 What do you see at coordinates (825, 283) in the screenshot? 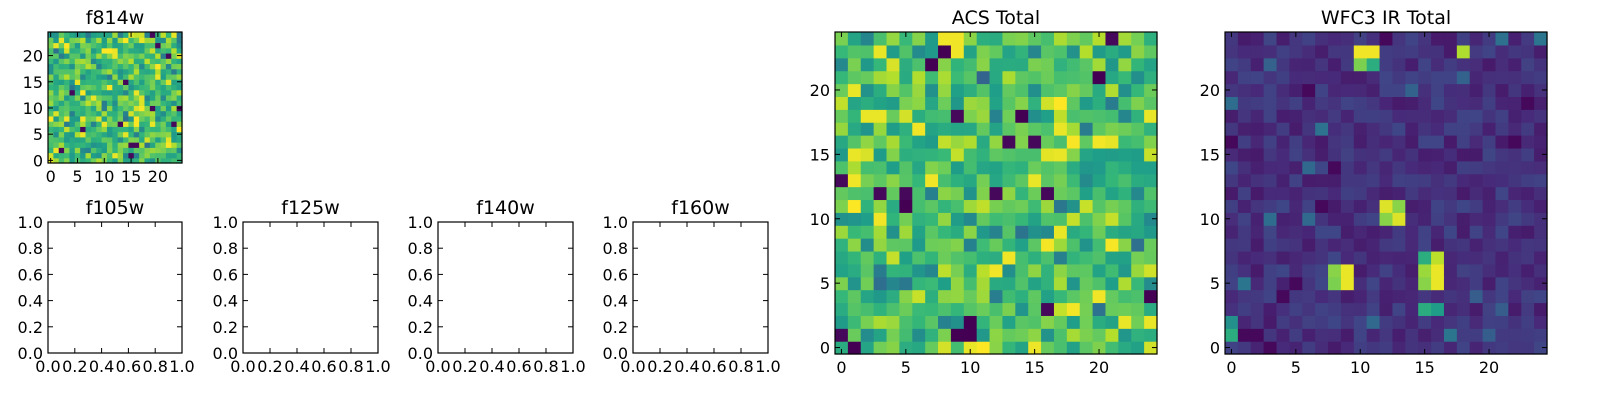
I see `y-tick-label: 5` at bounding box center [825, 283].